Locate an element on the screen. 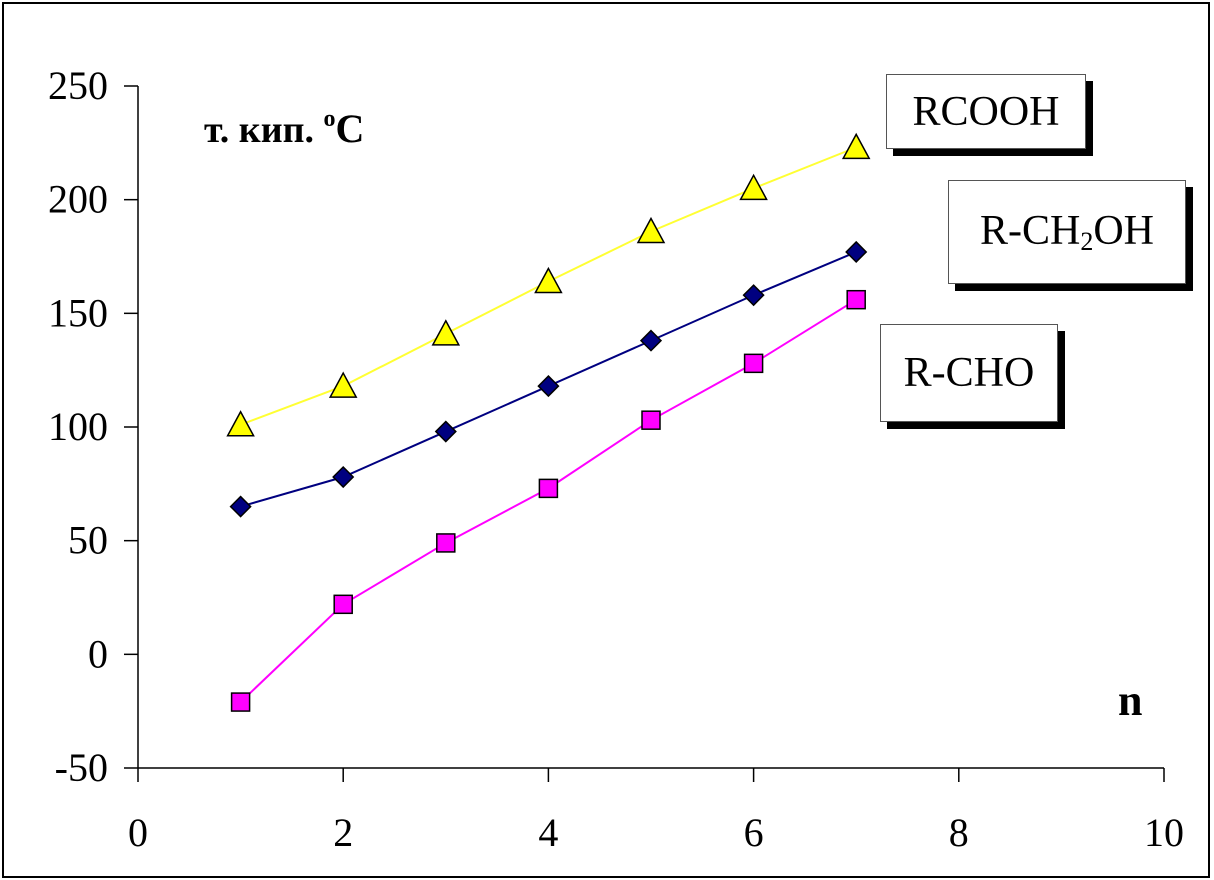  x-tick-label: 6 is located at coordinates (754, 832).